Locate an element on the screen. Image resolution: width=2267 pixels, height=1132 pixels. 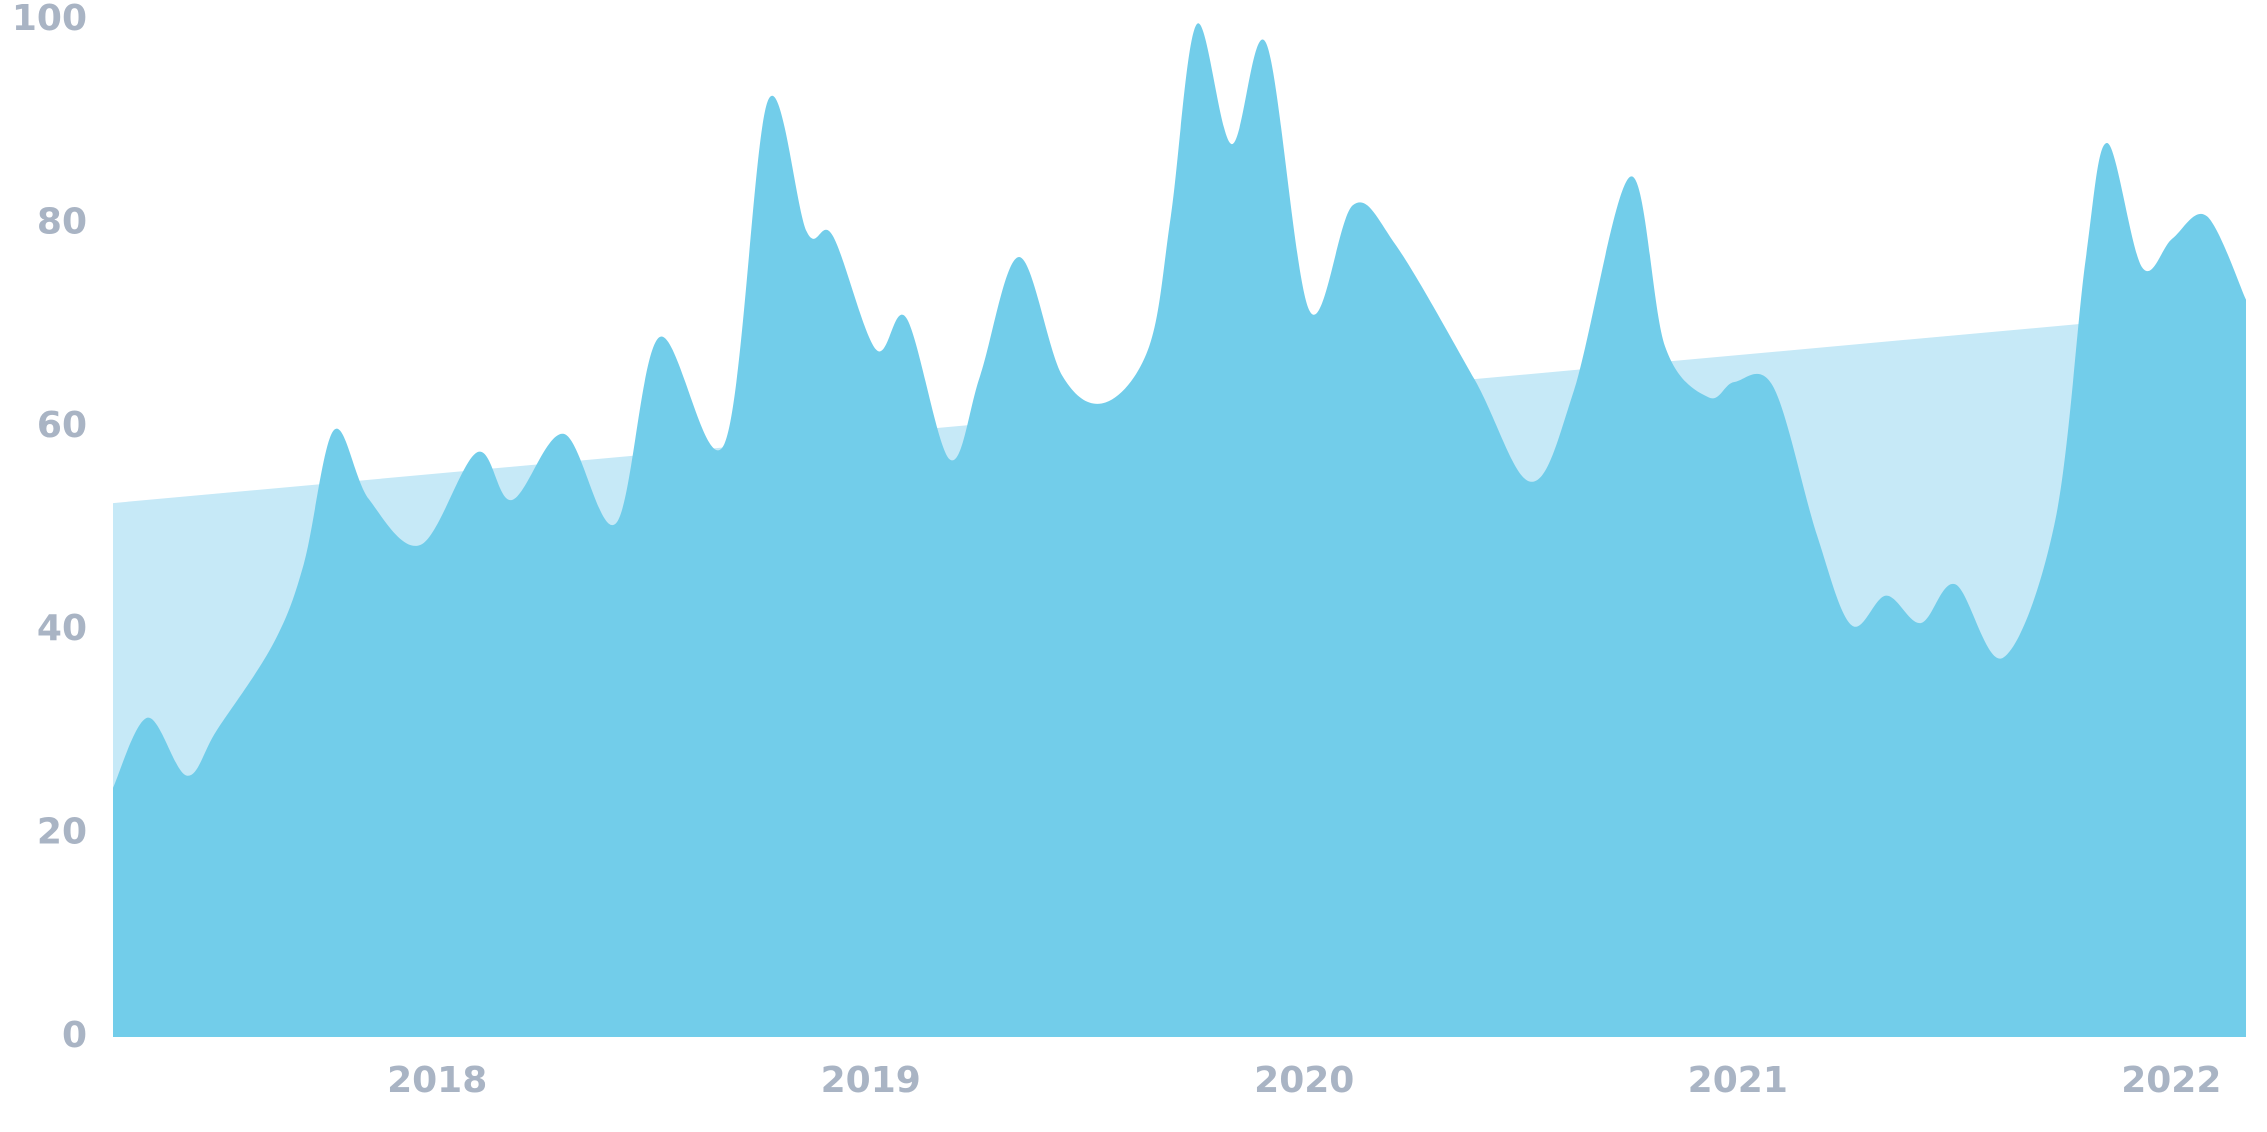
x-tick-label: 2022 is located at coordinates (2171, 1080).